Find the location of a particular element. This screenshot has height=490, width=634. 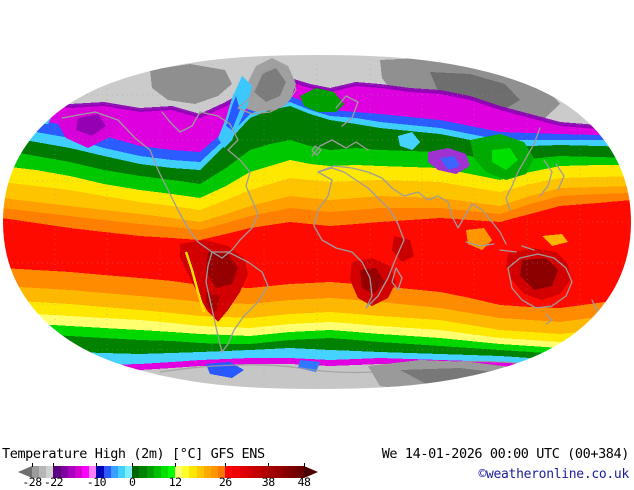

scale-underflow-arrow is located at coordinates (25, 472).